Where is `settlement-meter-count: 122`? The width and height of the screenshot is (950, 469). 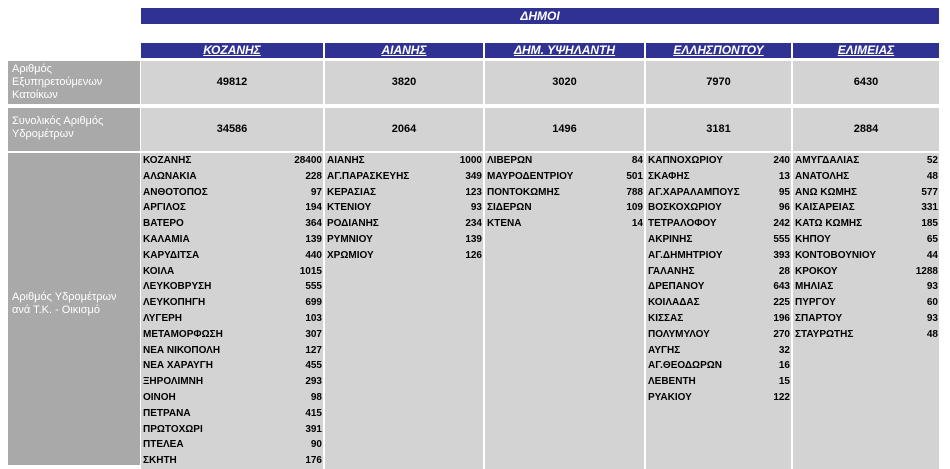
settlement-meter-count: 122 is located at coordinates (781, 397).